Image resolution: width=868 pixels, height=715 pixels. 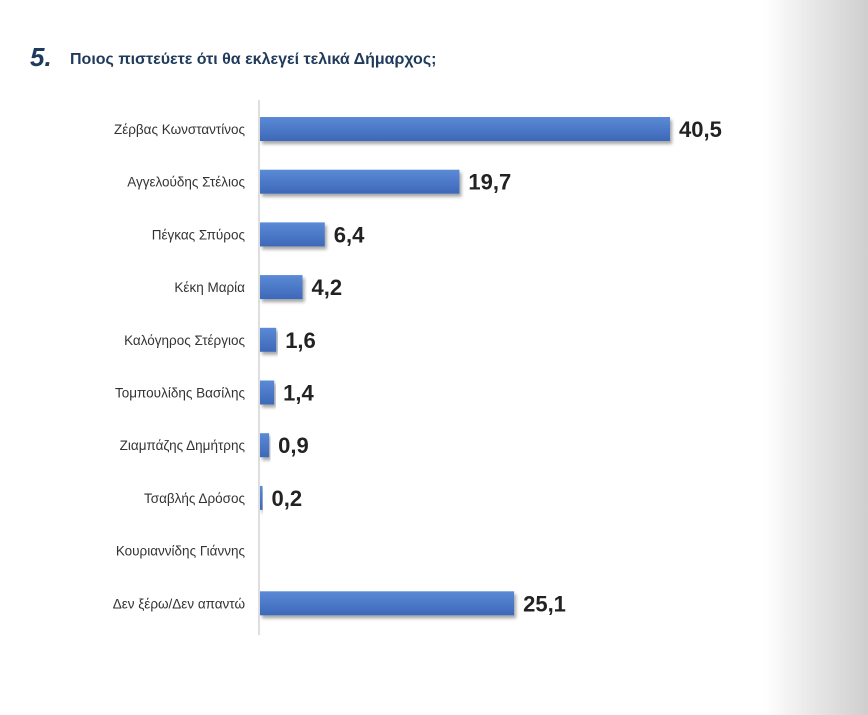 What do you see at coordinates (194, 498) in the screenshot?
I see `category-label: Τσαβλής Δρόσος` at bounding box center [194, 498].